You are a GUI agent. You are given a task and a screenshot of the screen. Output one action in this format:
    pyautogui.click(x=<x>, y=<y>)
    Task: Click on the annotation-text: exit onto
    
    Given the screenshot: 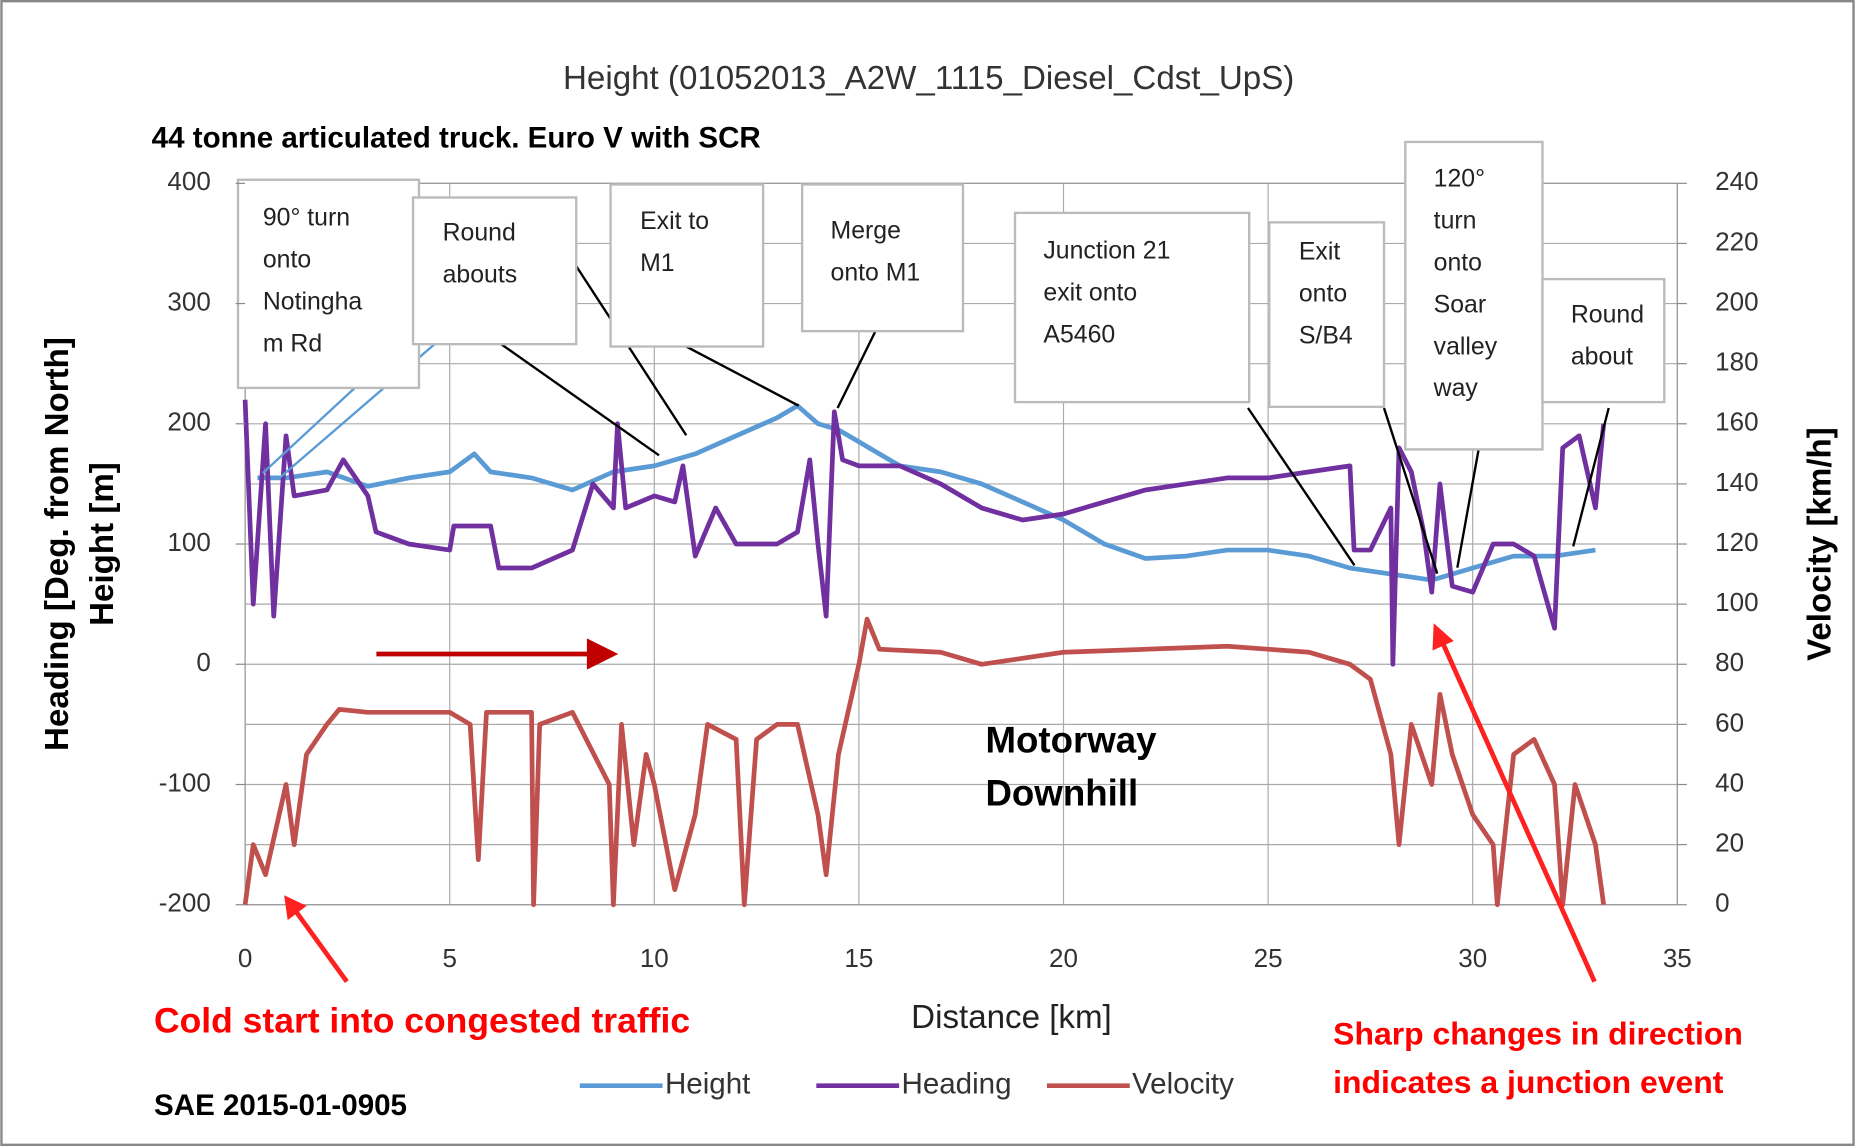 What is the action you would take?
    pyautogui.click(x=1090, y=292)
    